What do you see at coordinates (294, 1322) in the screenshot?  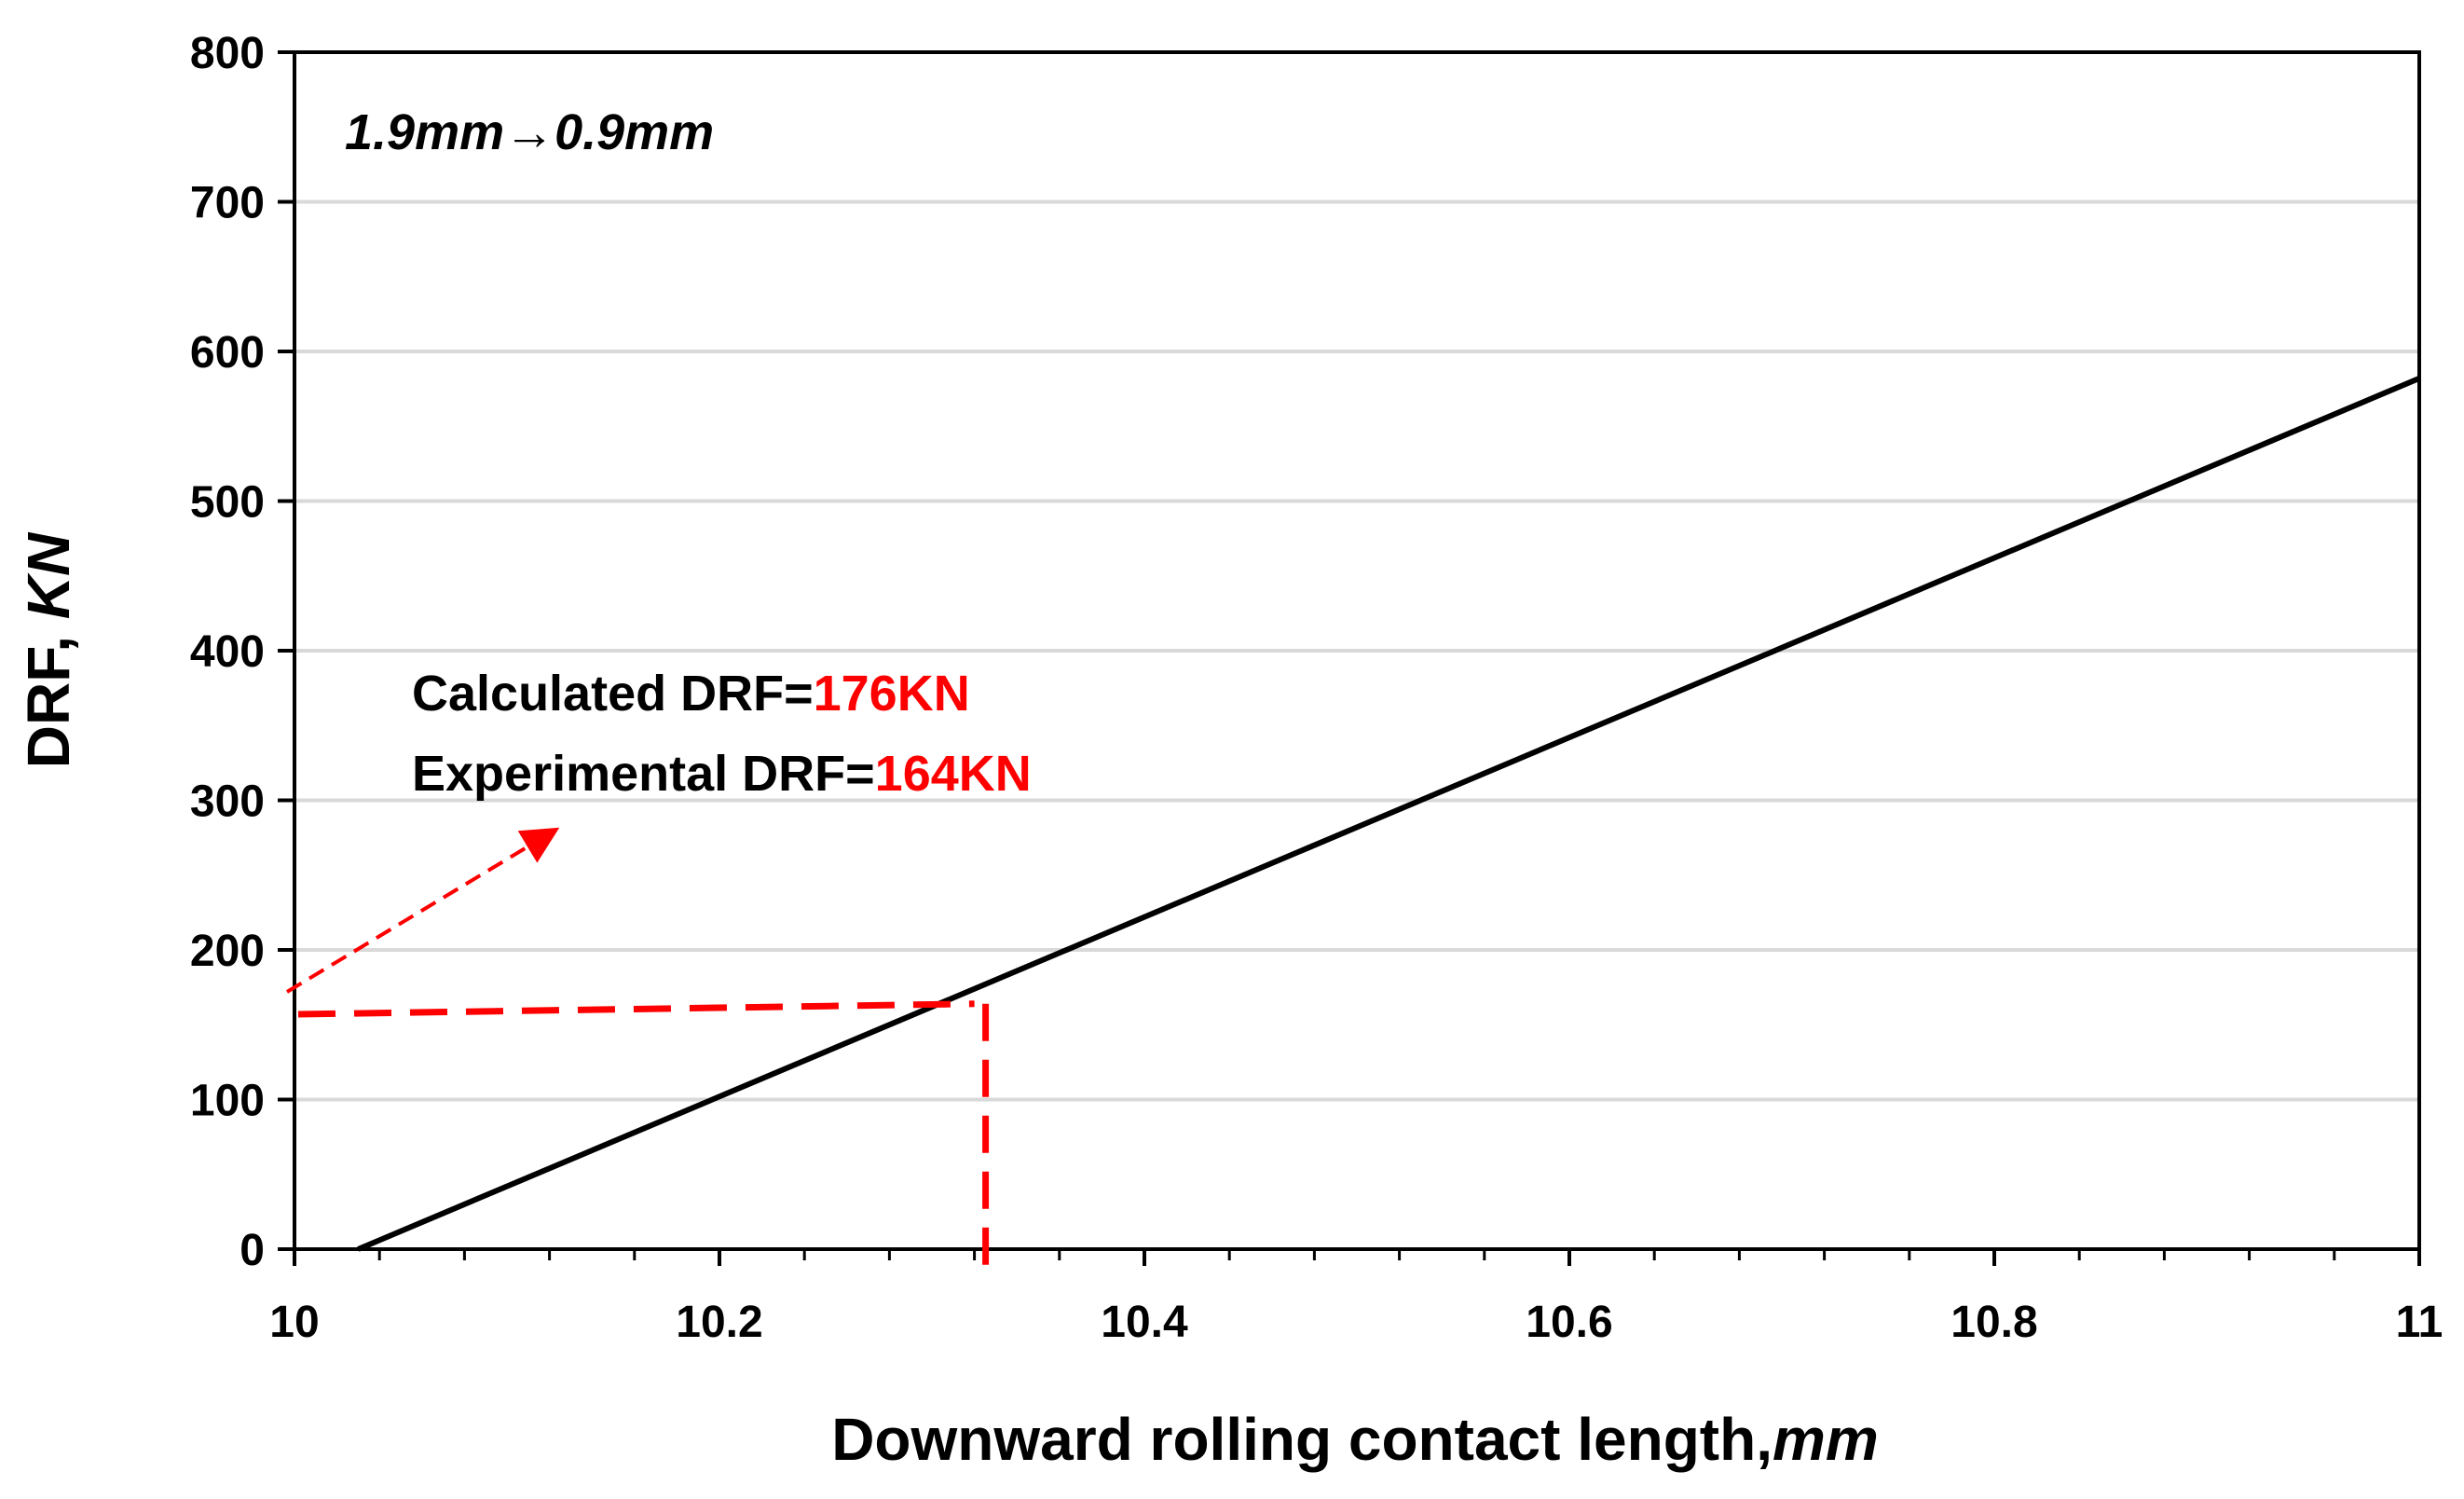 I see `x-tick-label: 10` at bounding box center [294, 1322].